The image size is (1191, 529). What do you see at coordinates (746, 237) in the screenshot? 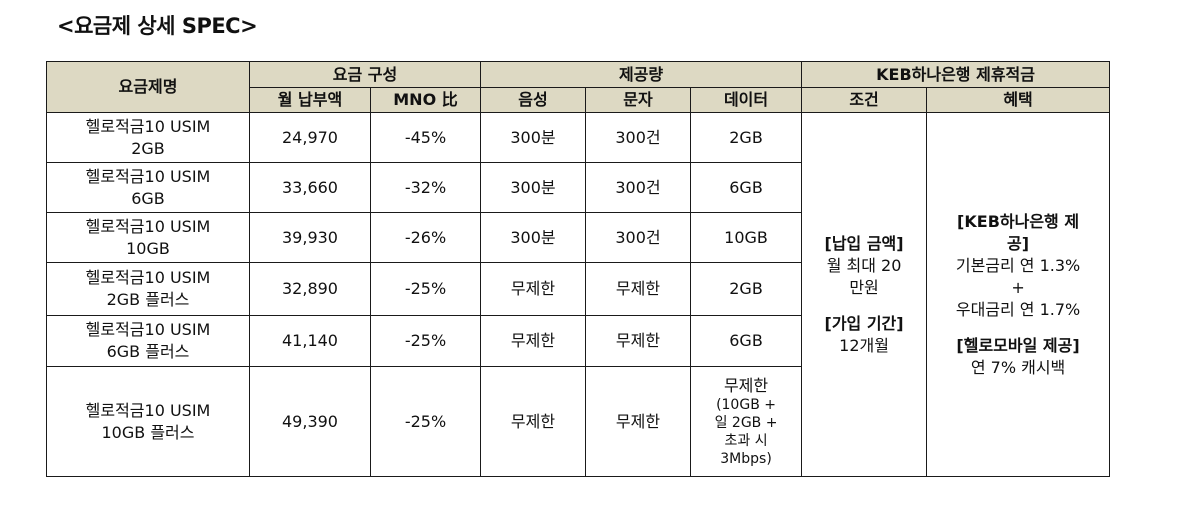
I see `data-cell: 10GB` at bounding box center [746, 237].